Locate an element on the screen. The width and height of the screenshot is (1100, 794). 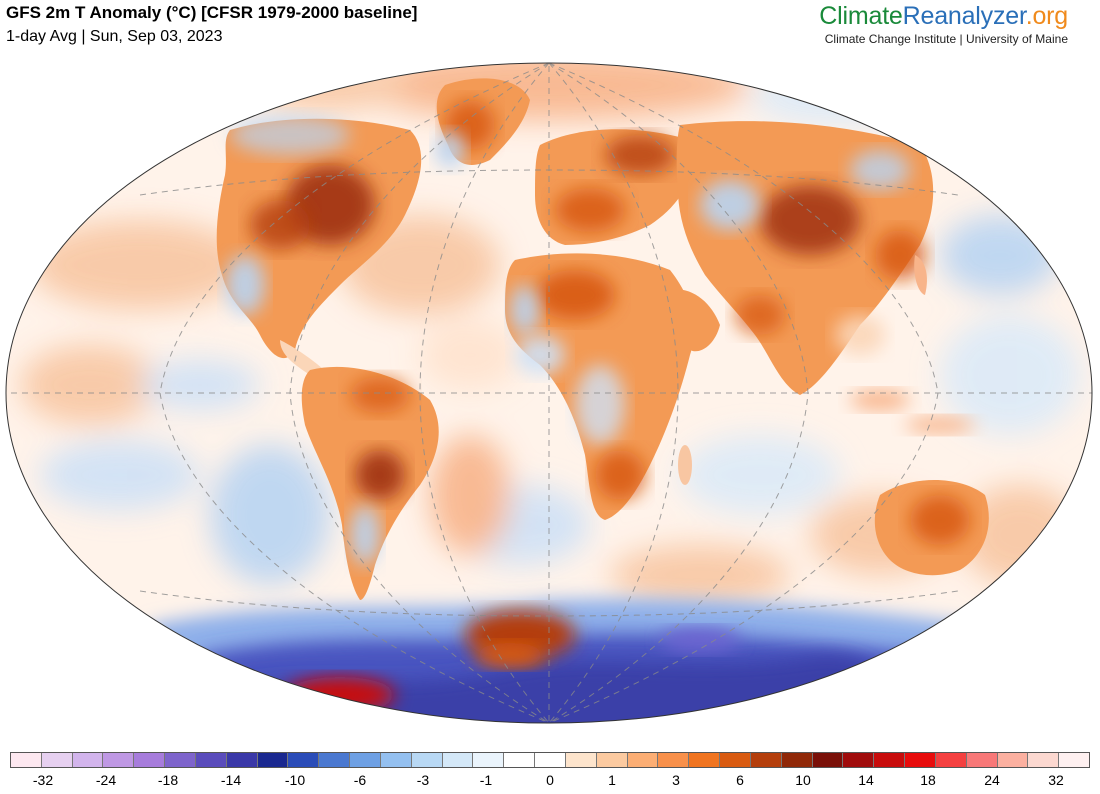
colorbar-tick-label: 24 is located at coordinates (992, 780).